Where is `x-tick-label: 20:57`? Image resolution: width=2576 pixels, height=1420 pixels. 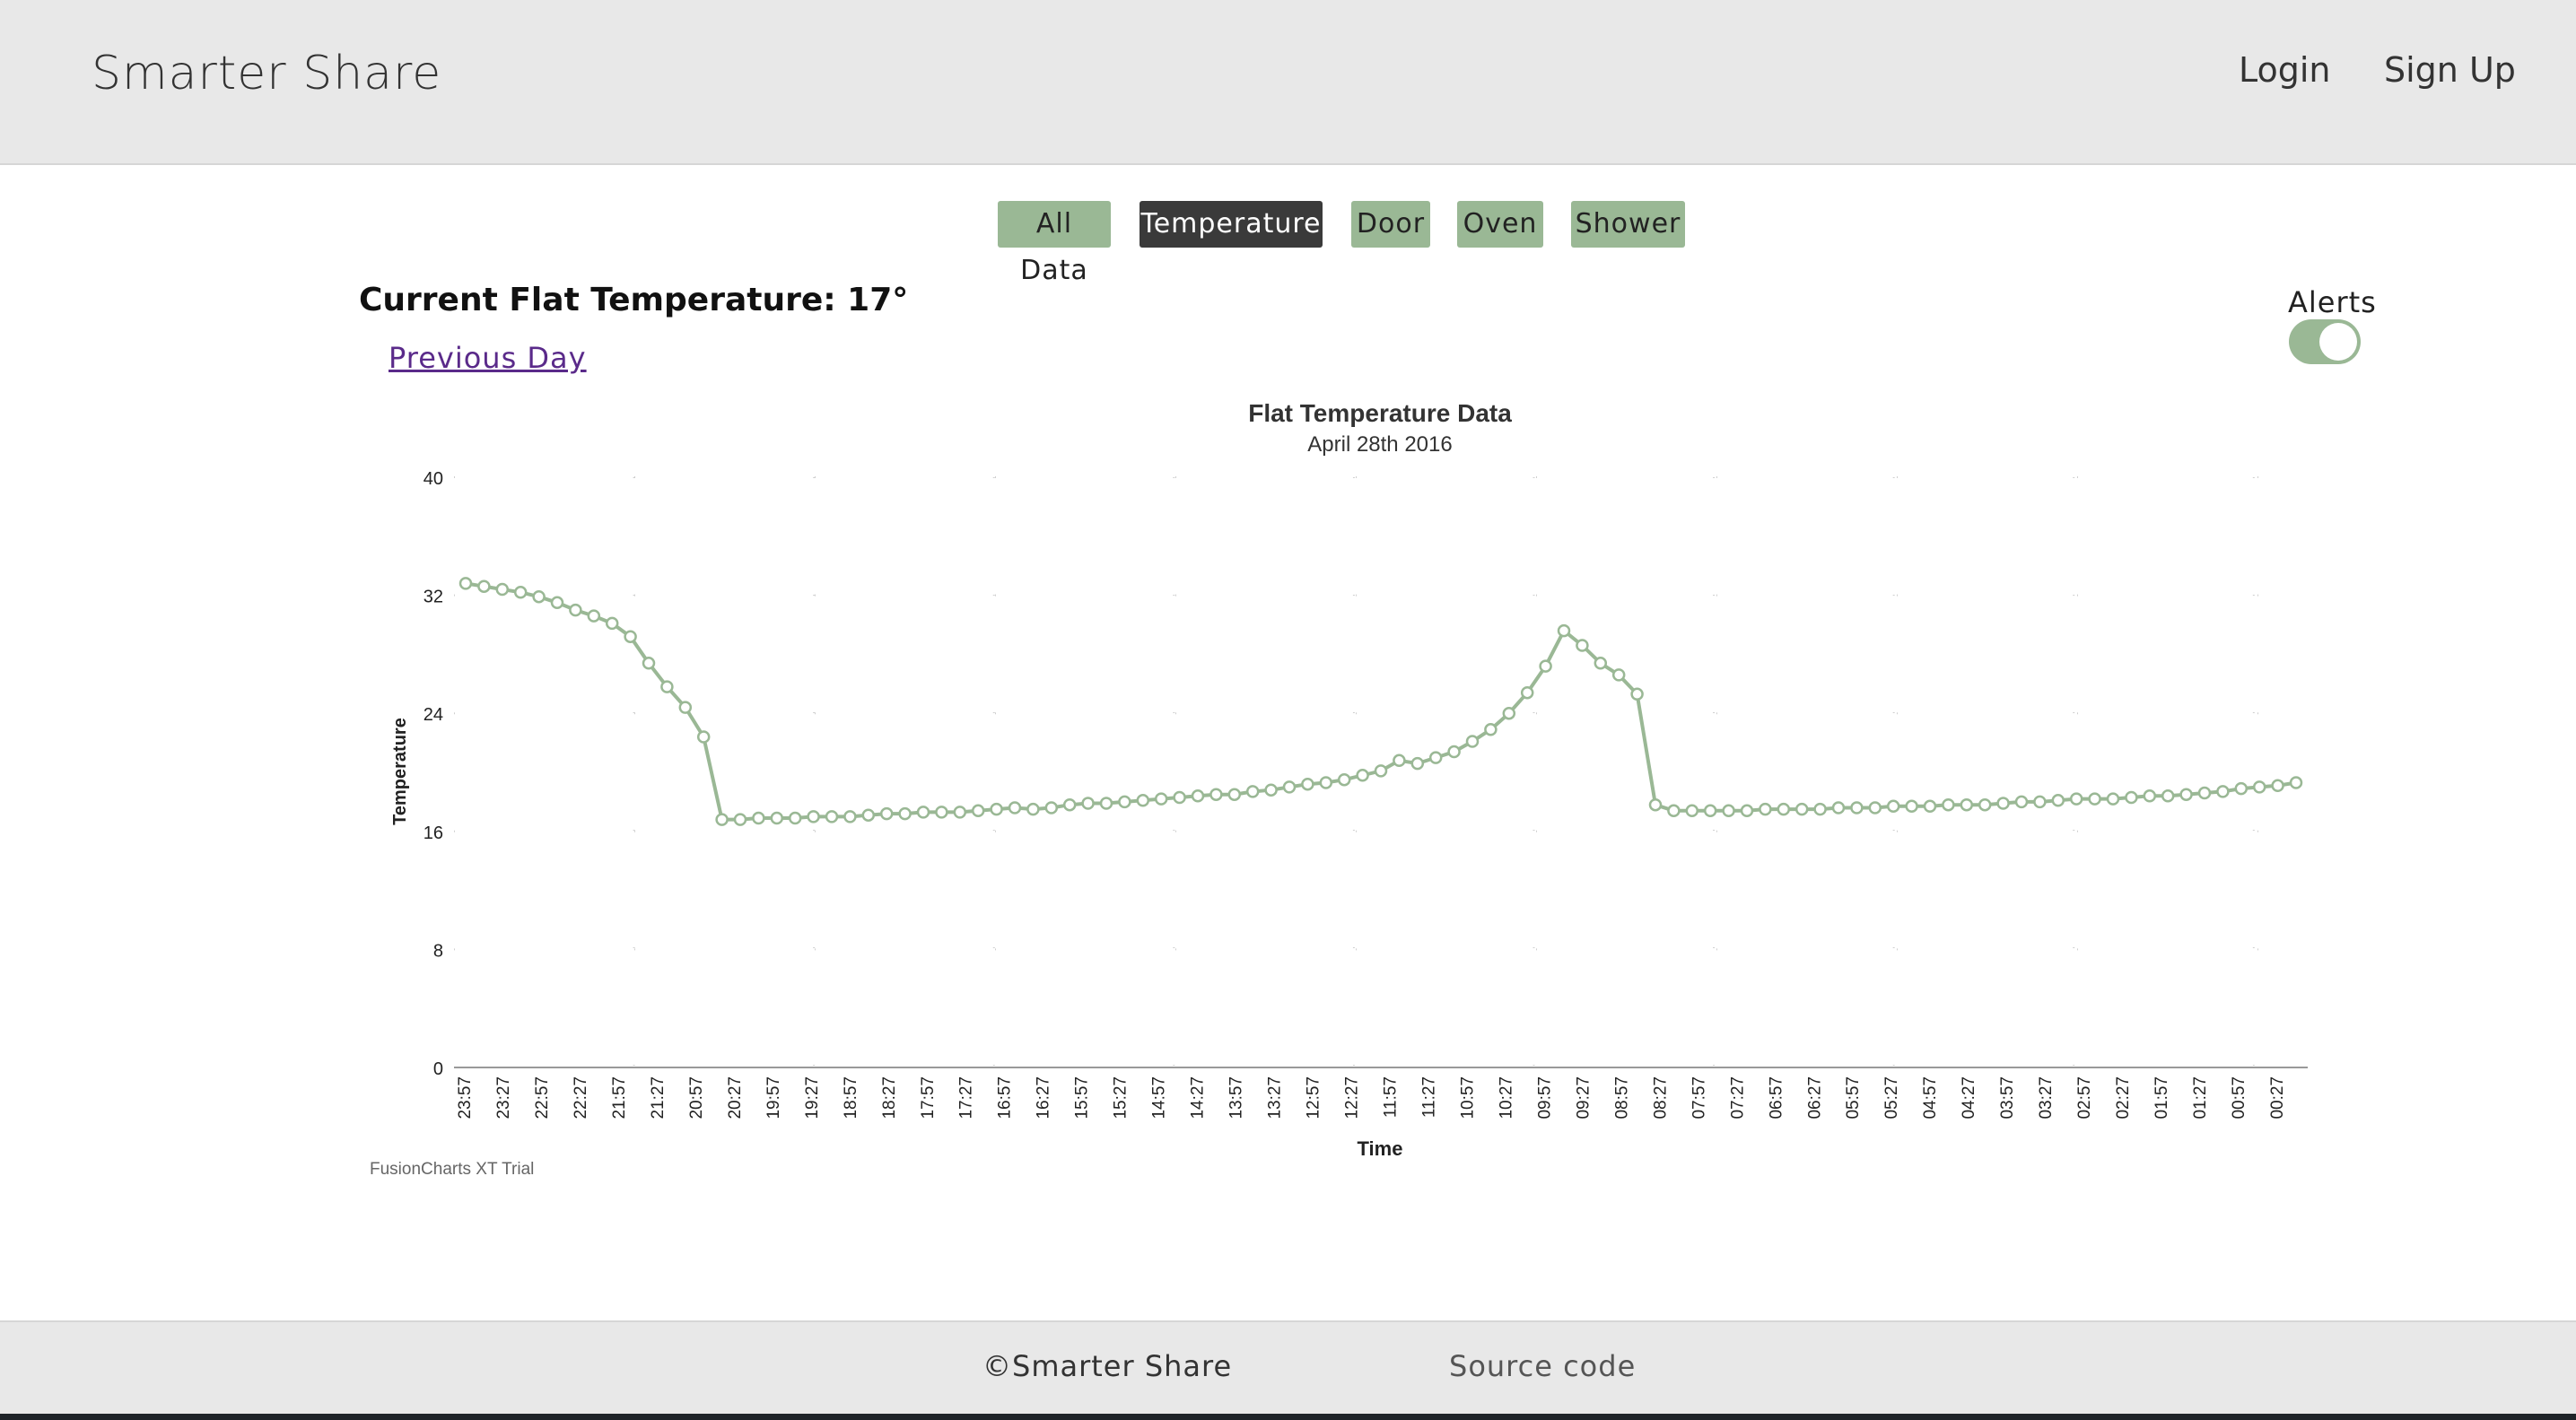 x-tick-label: 20:57 is located at coordinates (697, 1097).